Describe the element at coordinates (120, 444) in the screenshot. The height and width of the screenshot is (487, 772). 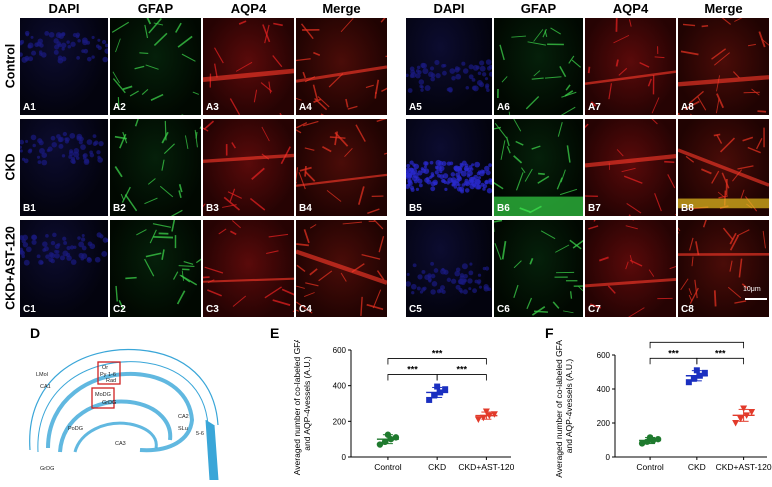
I see `region-label: CA3` at that location.